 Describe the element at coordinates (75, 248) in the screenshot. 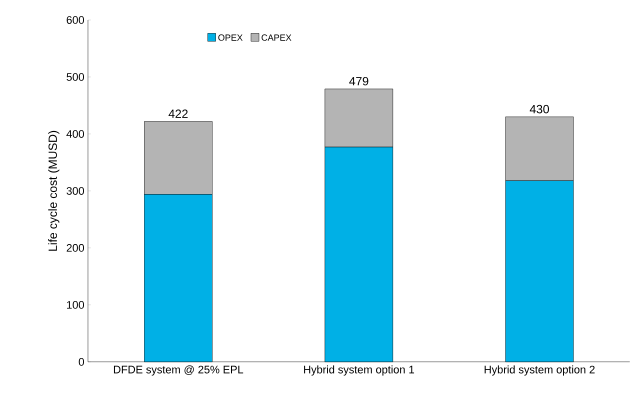

I see `y-tick-label: 200` at that location.